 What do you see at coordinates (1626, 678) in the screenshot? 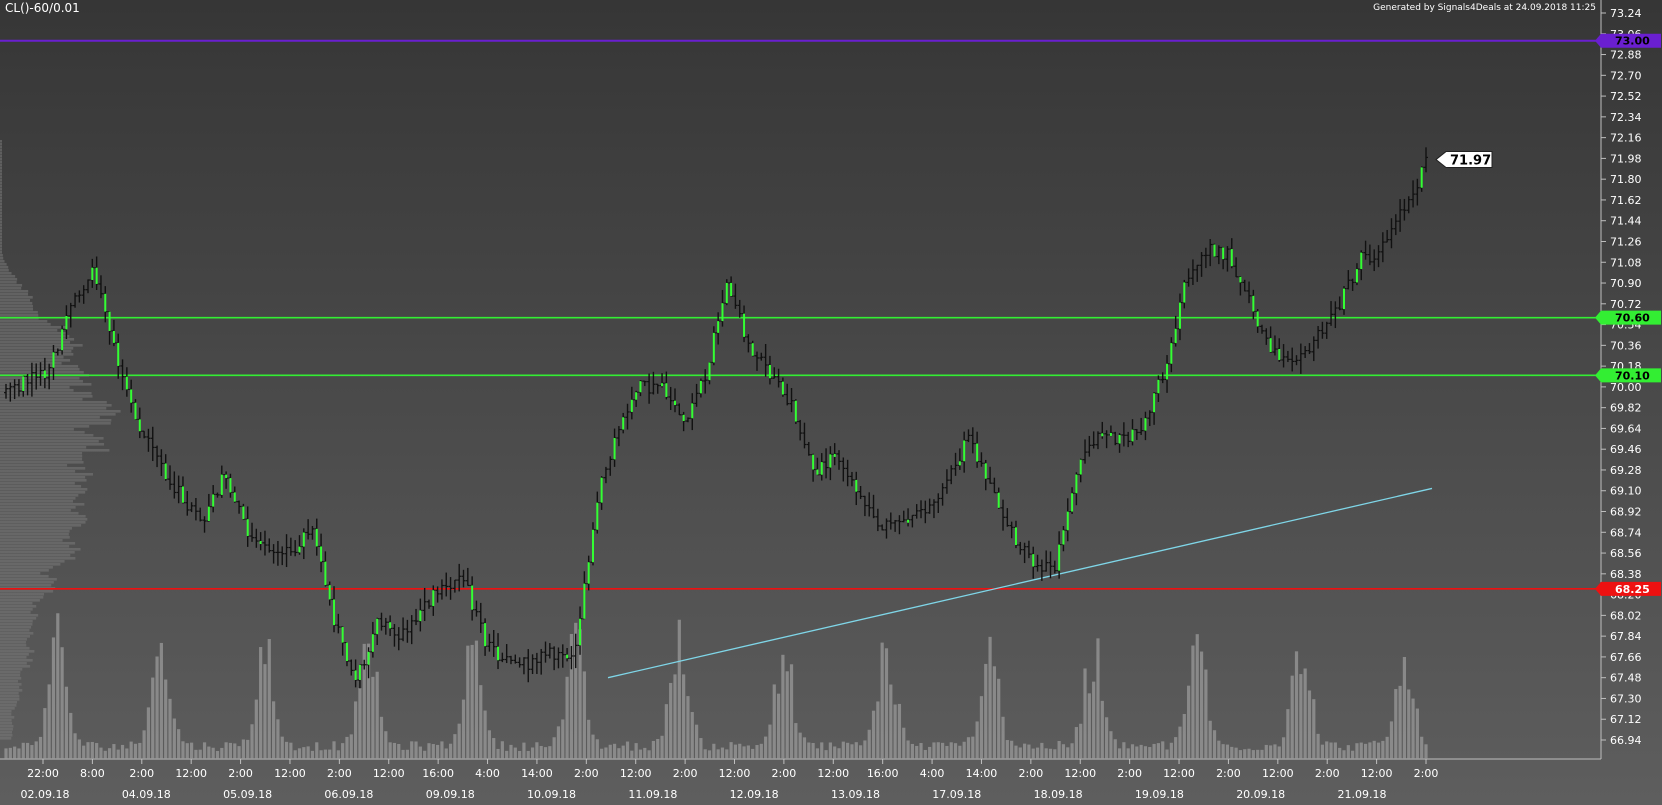
I see `y-tick-label: 67.48` at bounding box center [1626, 678].